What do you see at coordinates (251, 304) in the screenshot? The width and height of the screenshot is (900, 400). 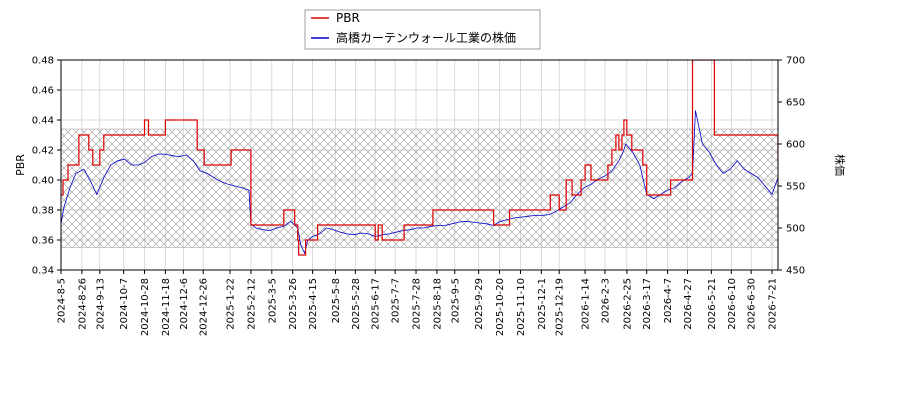 I see `x-tick-label: 2025-2-12` at bounding box center [251, 304].